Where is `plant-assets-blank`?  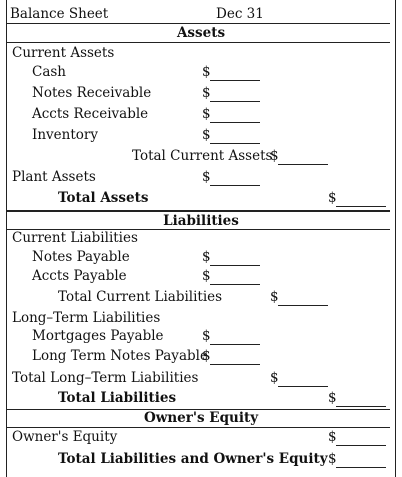 plant-assets-blank is located at coordinates (235, 185).